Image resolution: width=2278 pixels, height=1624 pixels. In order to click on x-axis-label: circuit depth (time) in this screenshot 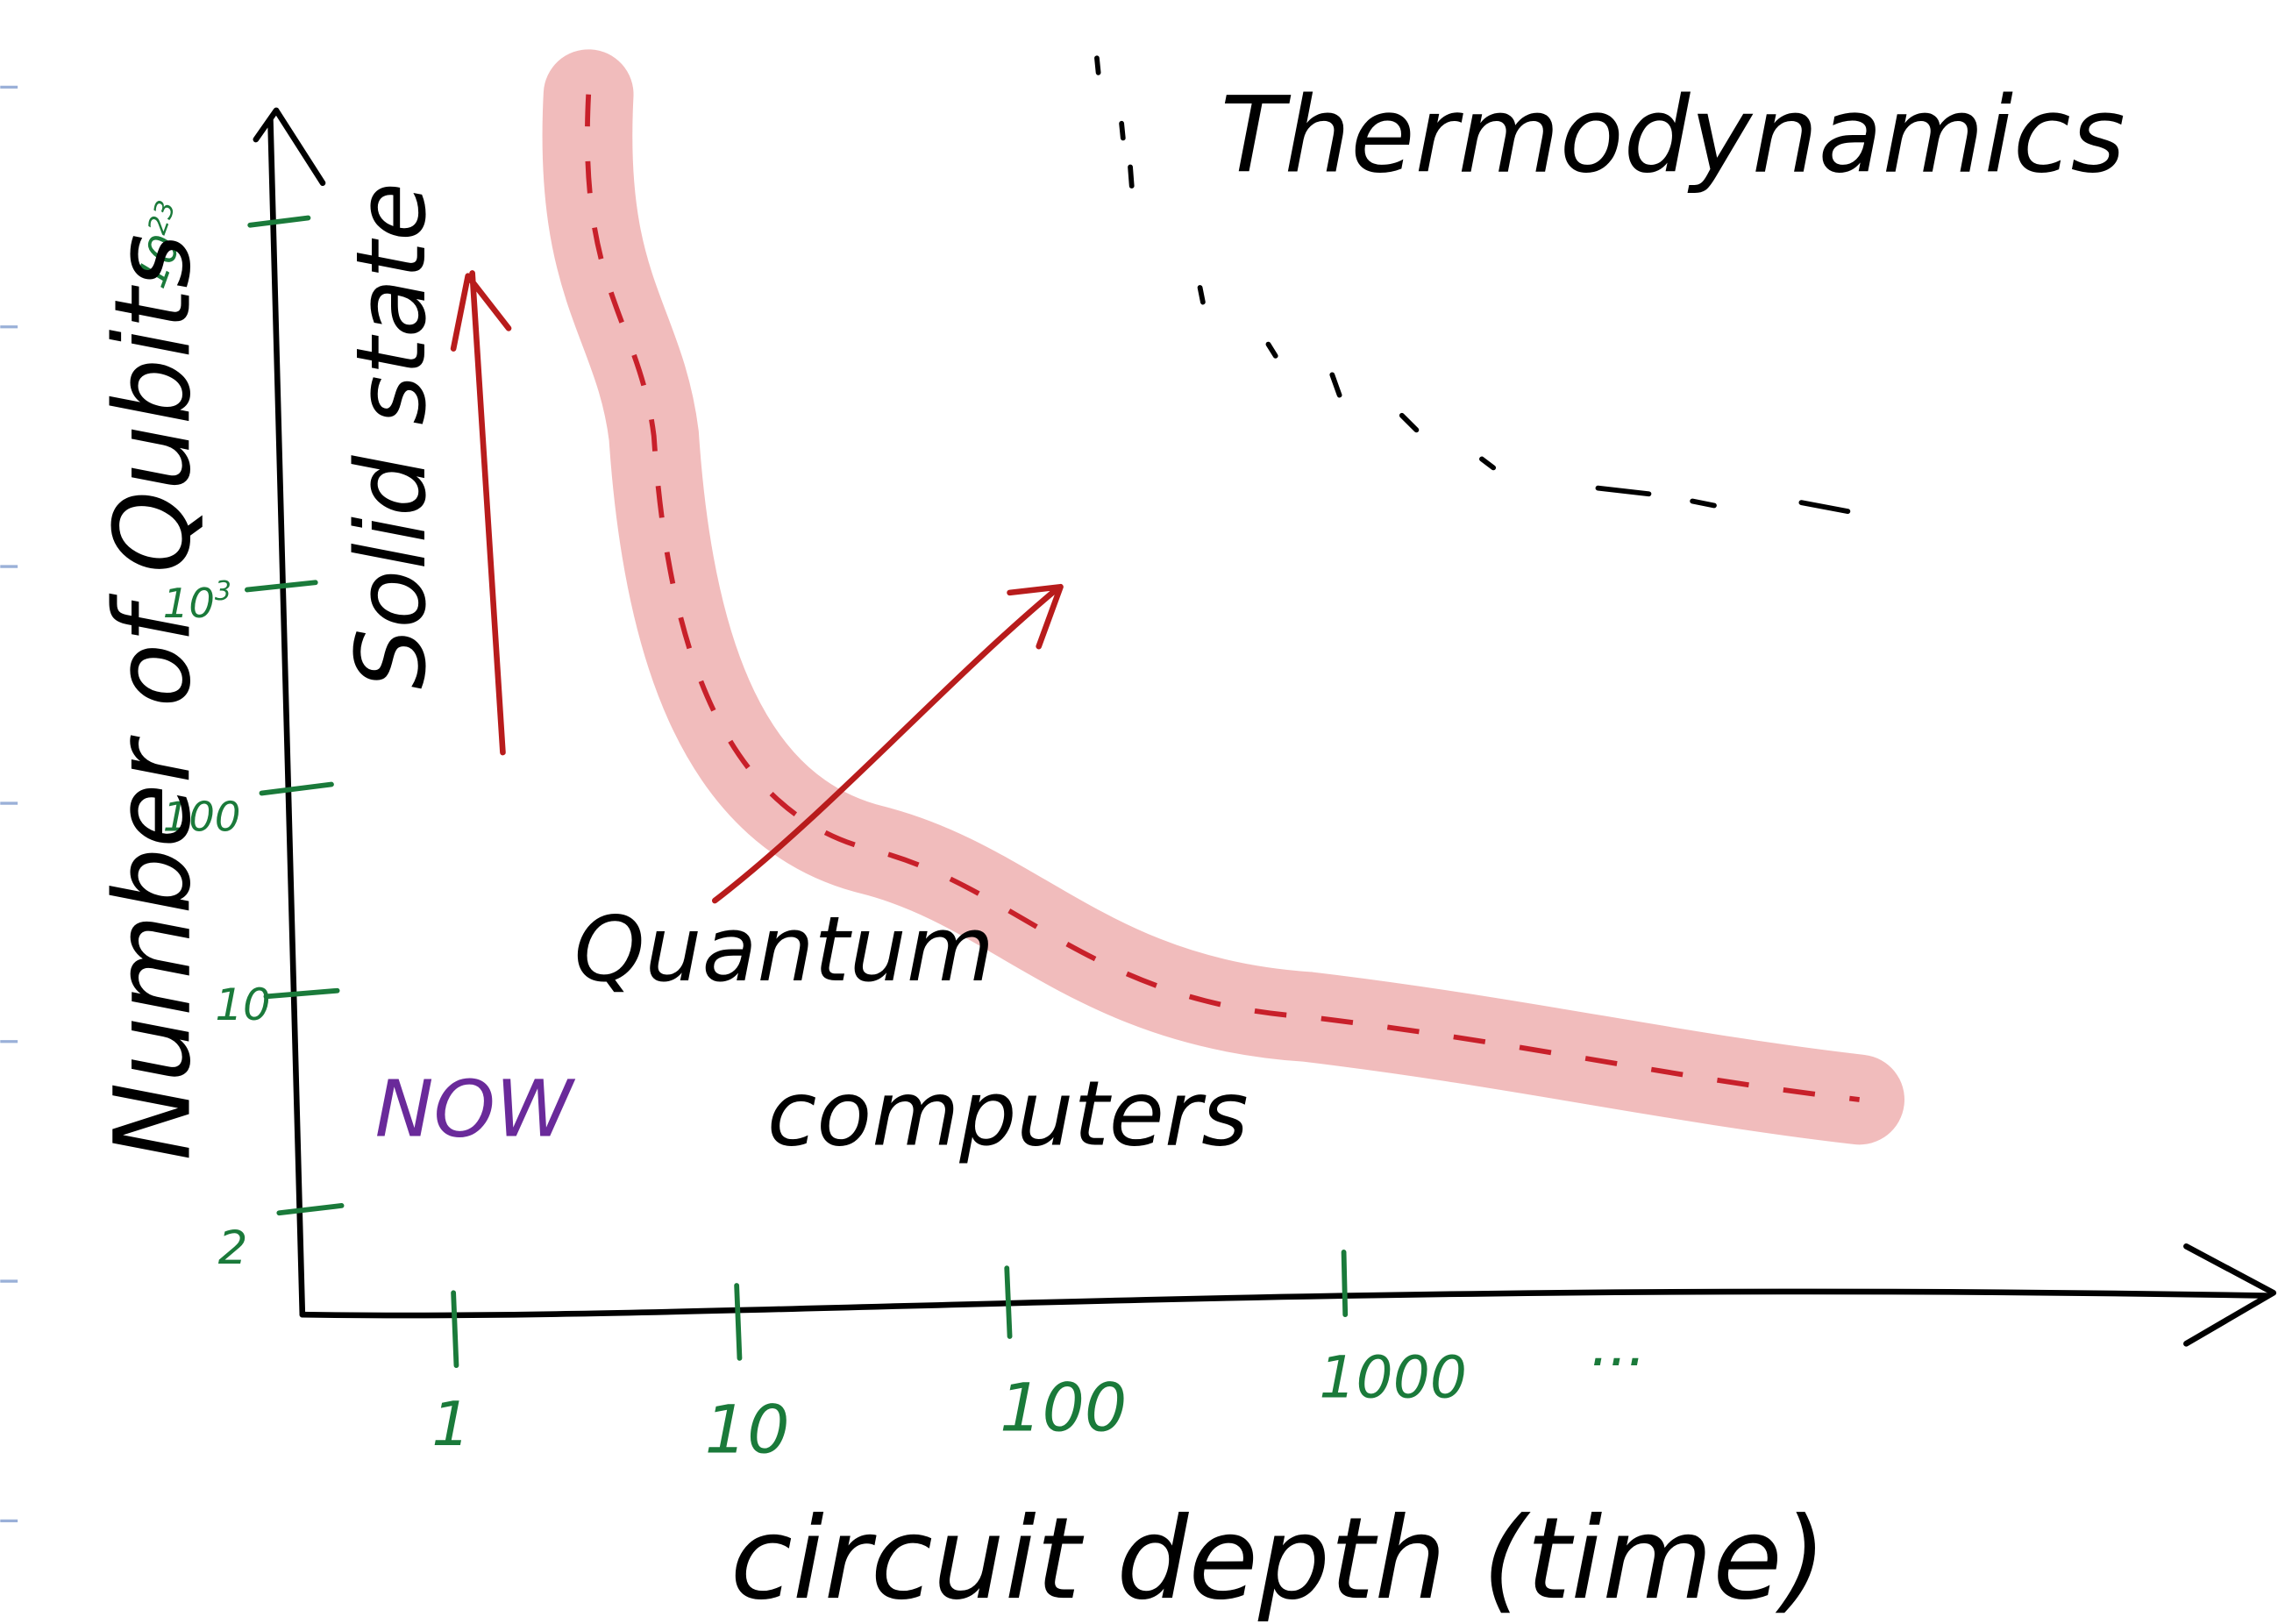, I will do `click(1278, 1559)`.